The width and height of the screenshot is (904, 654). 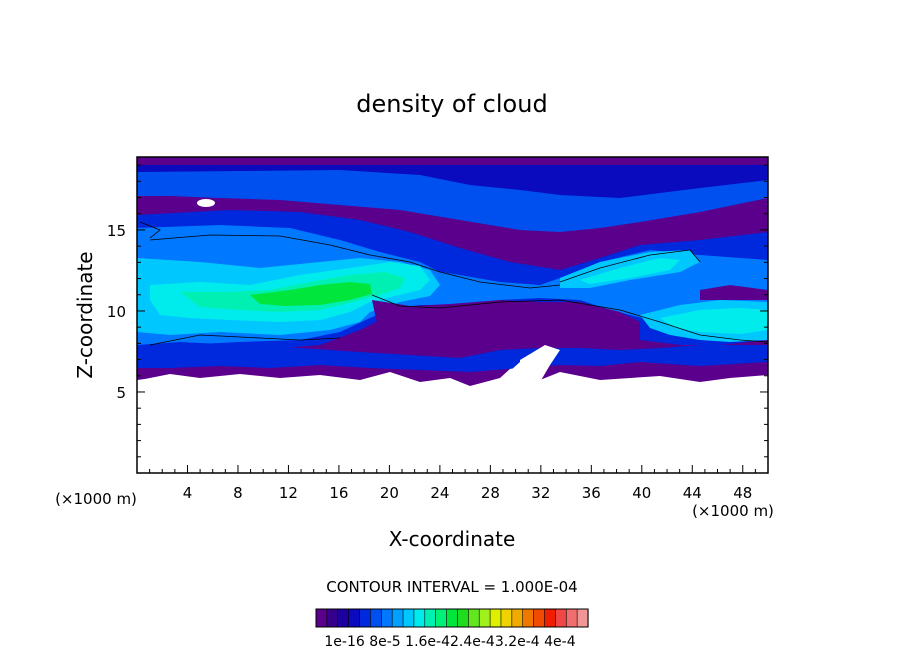 I want to click on x-tick-label: 48, so click(x=742, y=493).